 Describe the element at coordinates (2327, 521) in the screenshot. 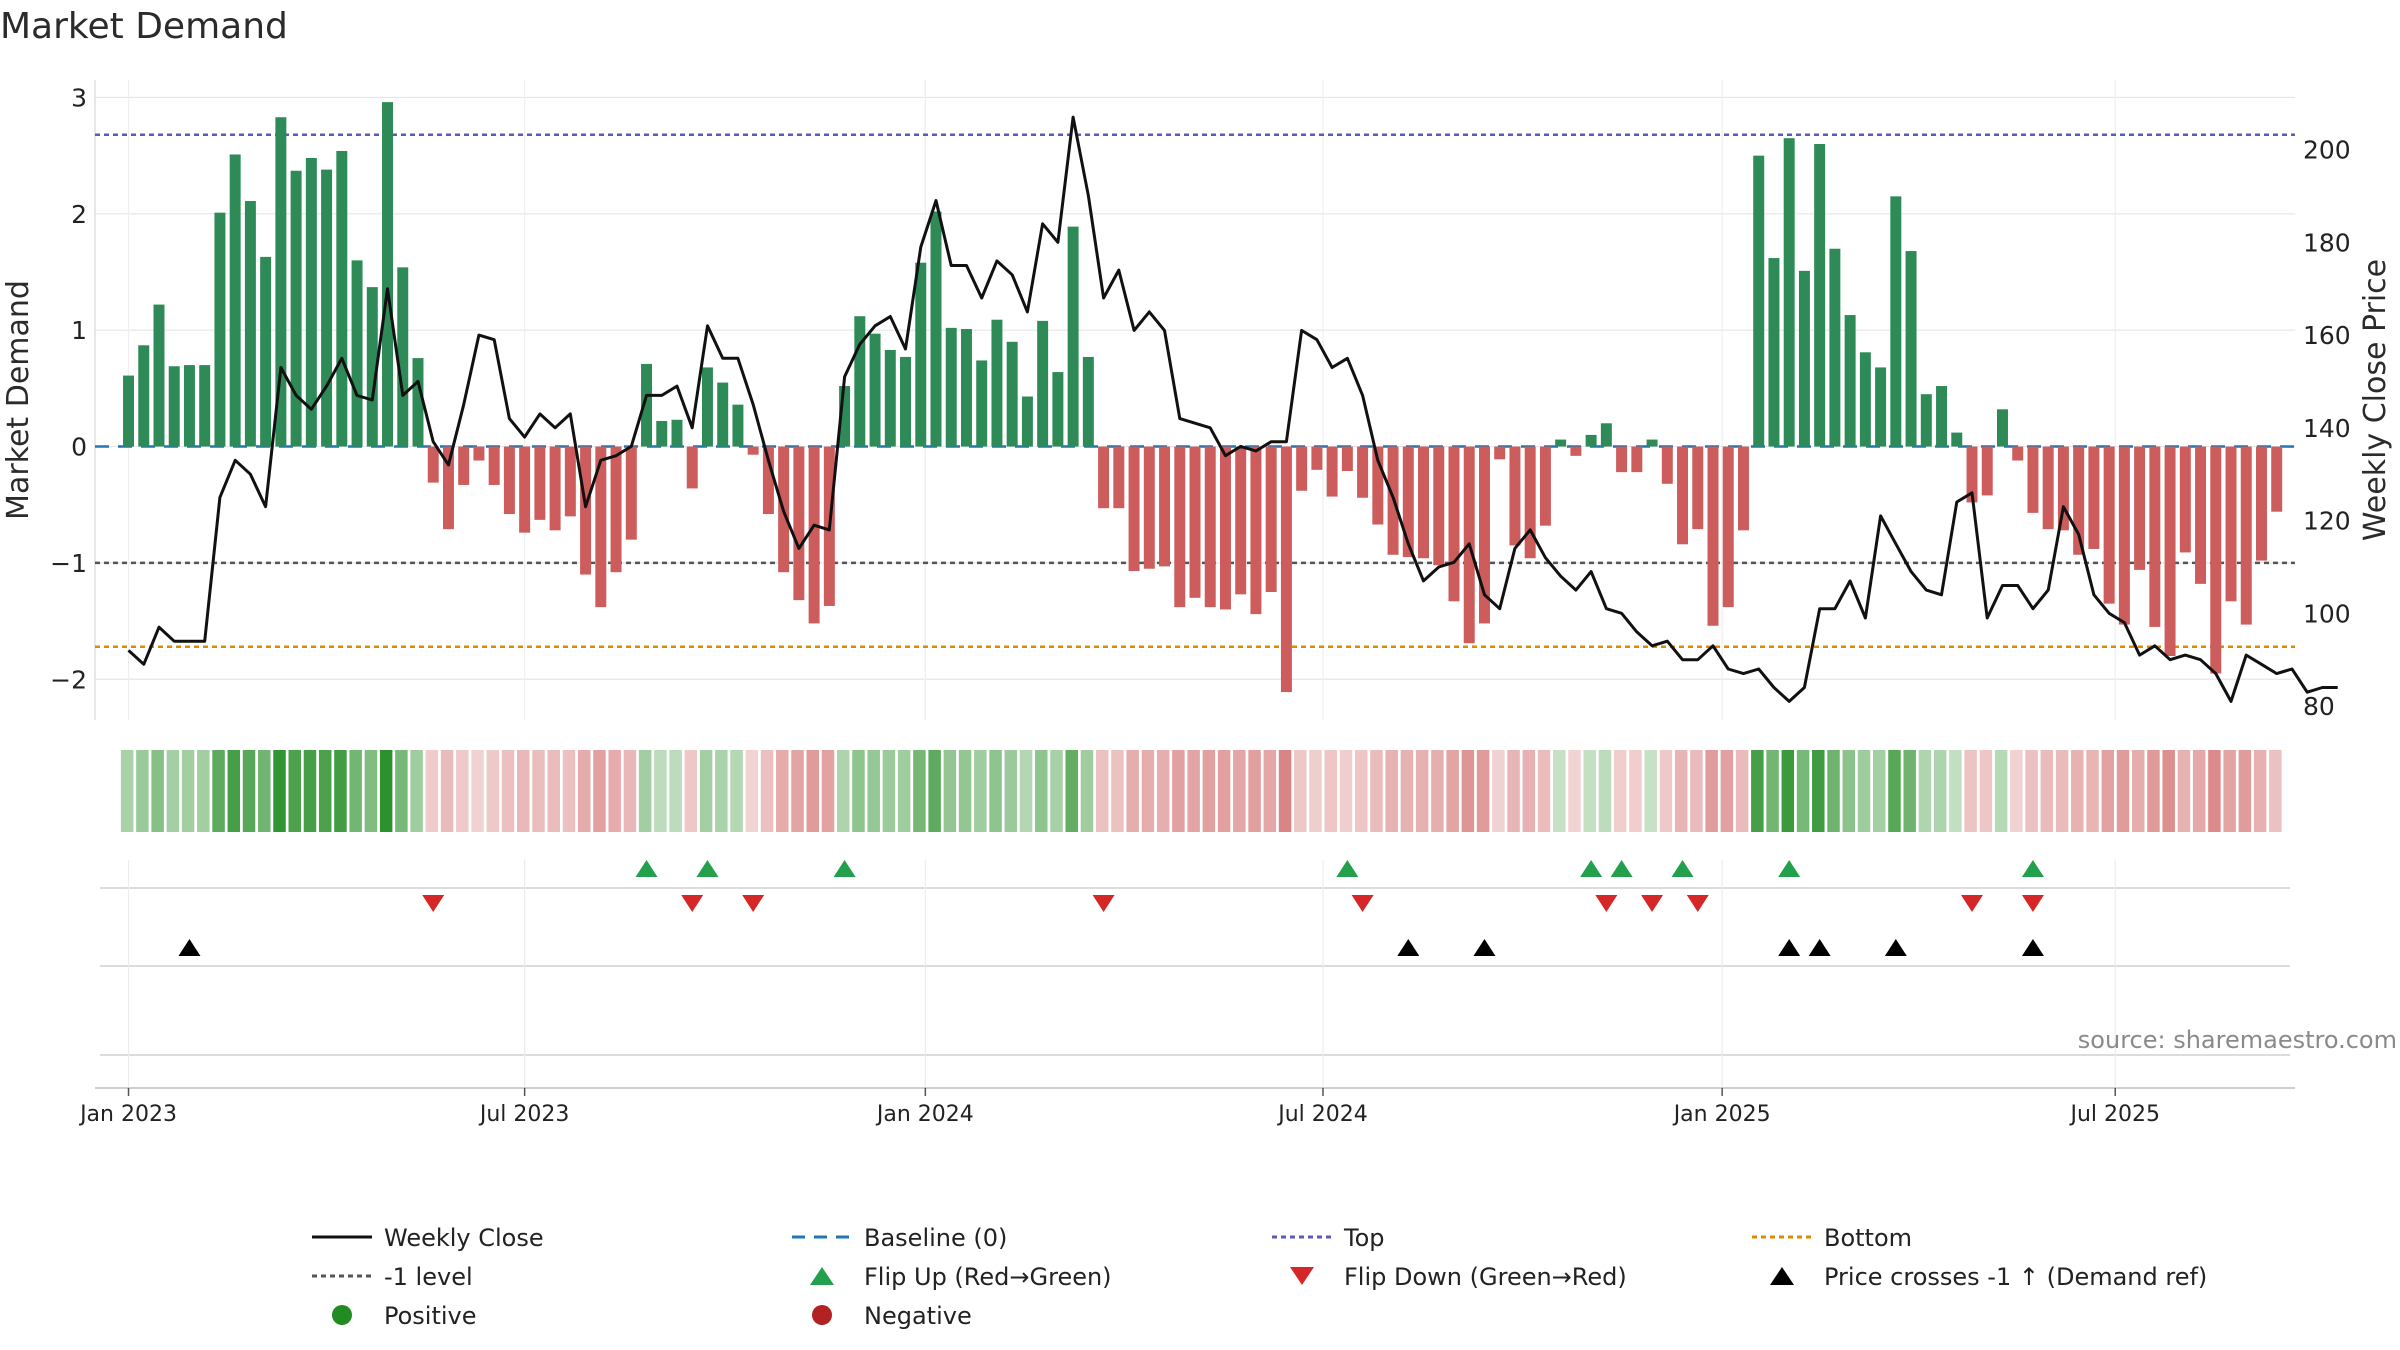

I see `right-tick-label: 120` at that location.